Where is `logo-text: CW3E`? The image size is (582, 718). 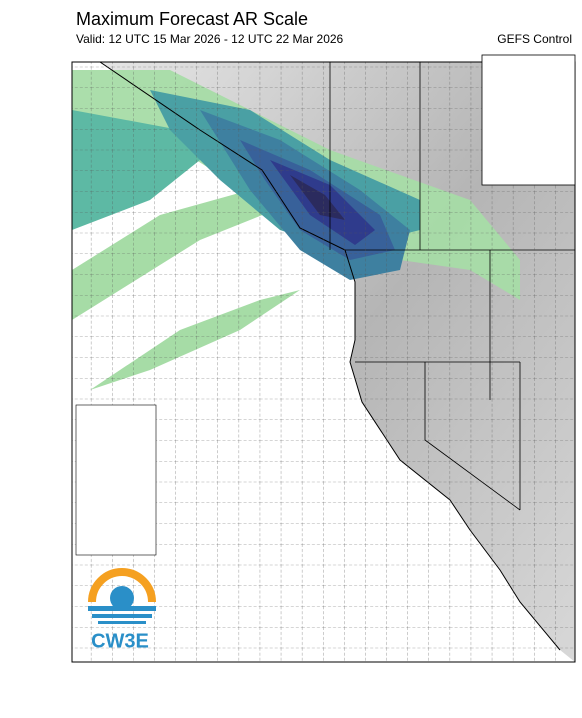 logo-text: CW3E is located at coordinates (120, 641).